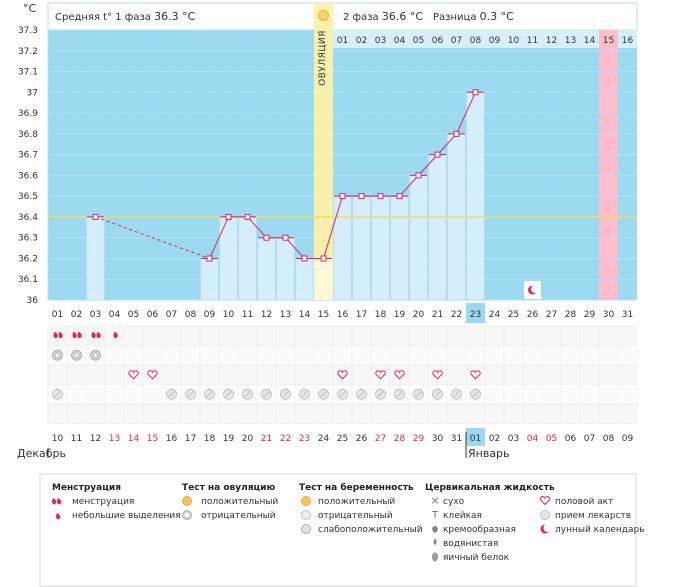 The image size is (675, 587). Describe the element at coordinates (59, 501) in the screenshot. I see `legend-drop-heavy-icon` at that location.